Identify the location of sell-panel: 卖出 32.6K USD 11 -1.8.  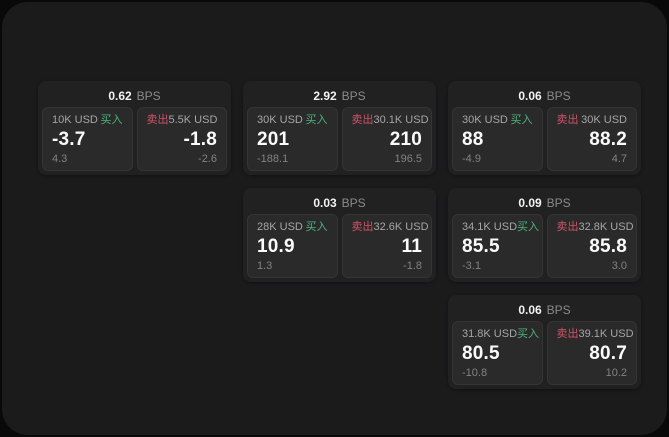
(386, 246).